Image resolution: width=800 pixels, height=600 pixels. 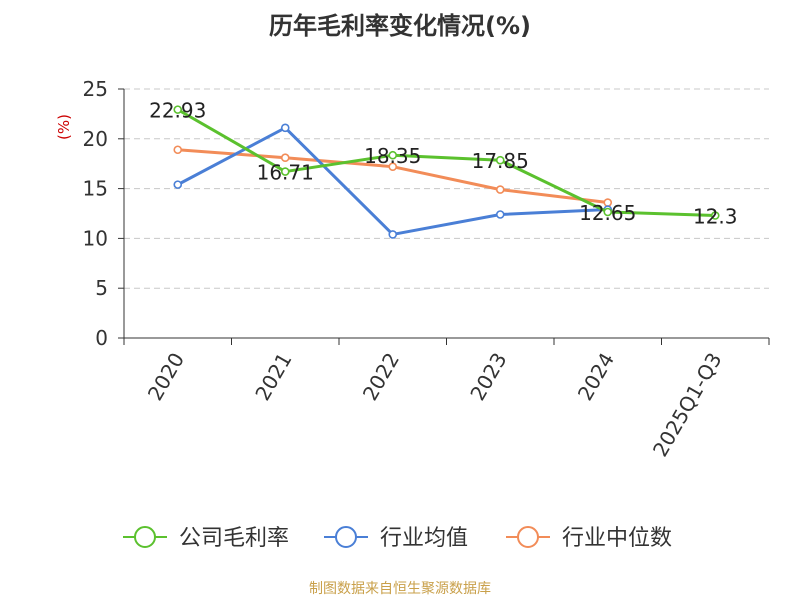 What do you see at coordinates (101, 288) in the screenshot?
I see `y-tick-label: 5` at bounding box center [101, 288].